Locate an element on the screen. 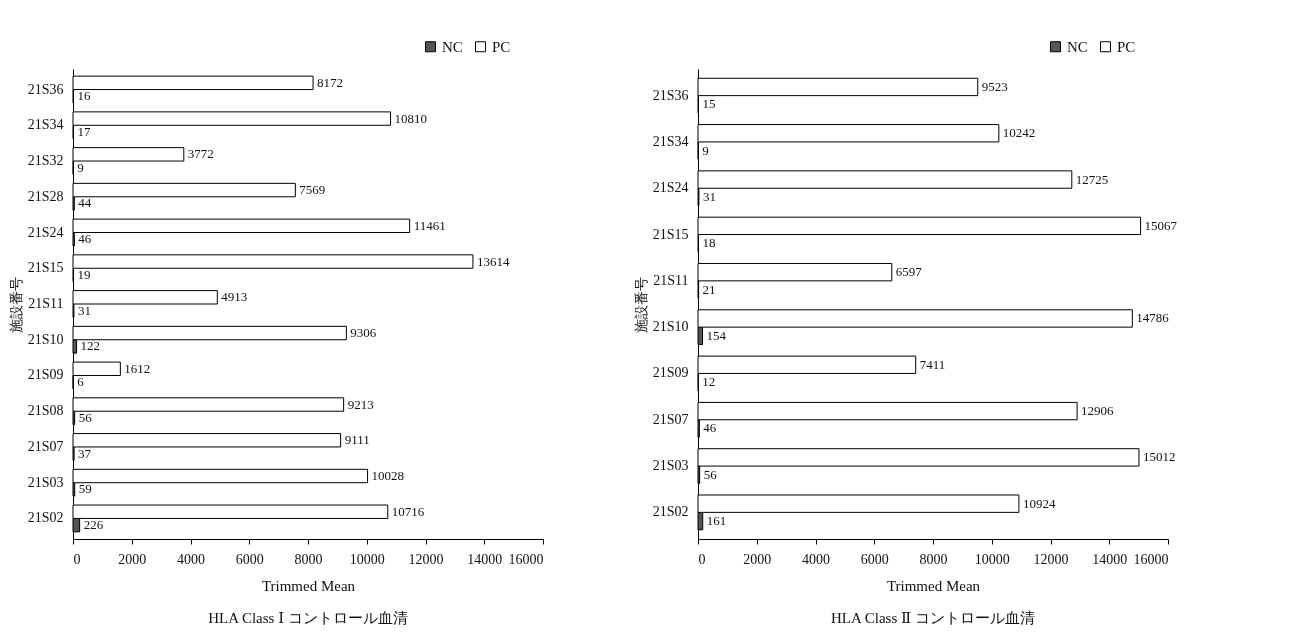  data-label: 12725 is located at coordinates (1092, 179).